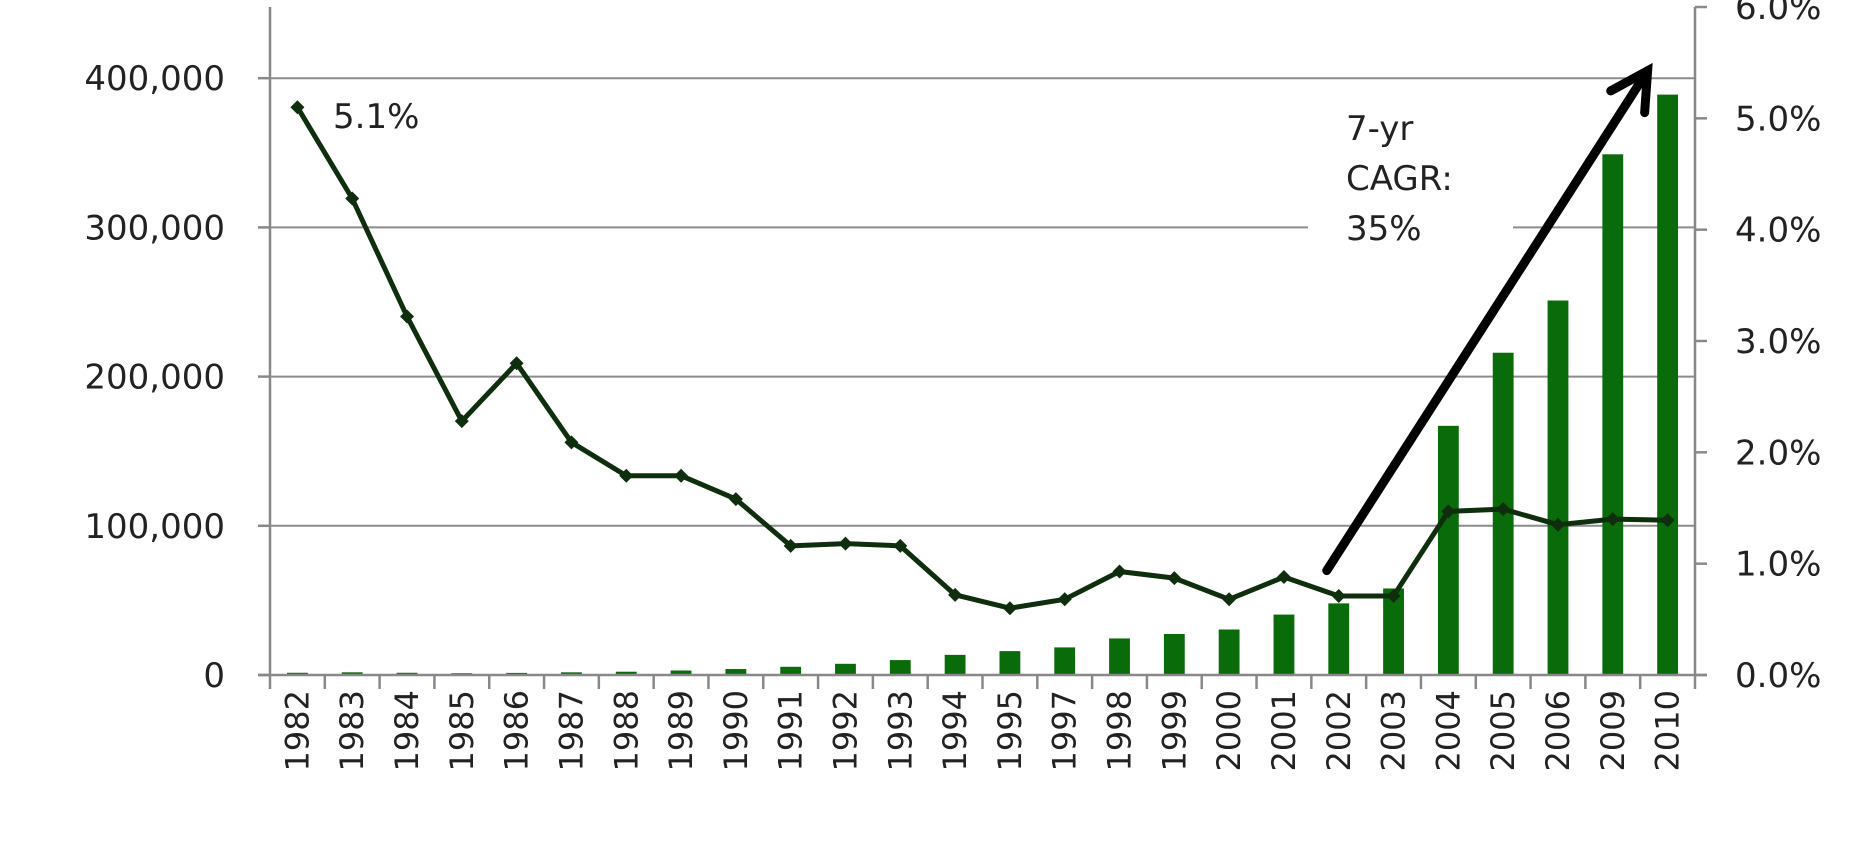 This screenshot has width=1872, height=845. I want to click on x-tick-label: 1997, so click(1065, 730).